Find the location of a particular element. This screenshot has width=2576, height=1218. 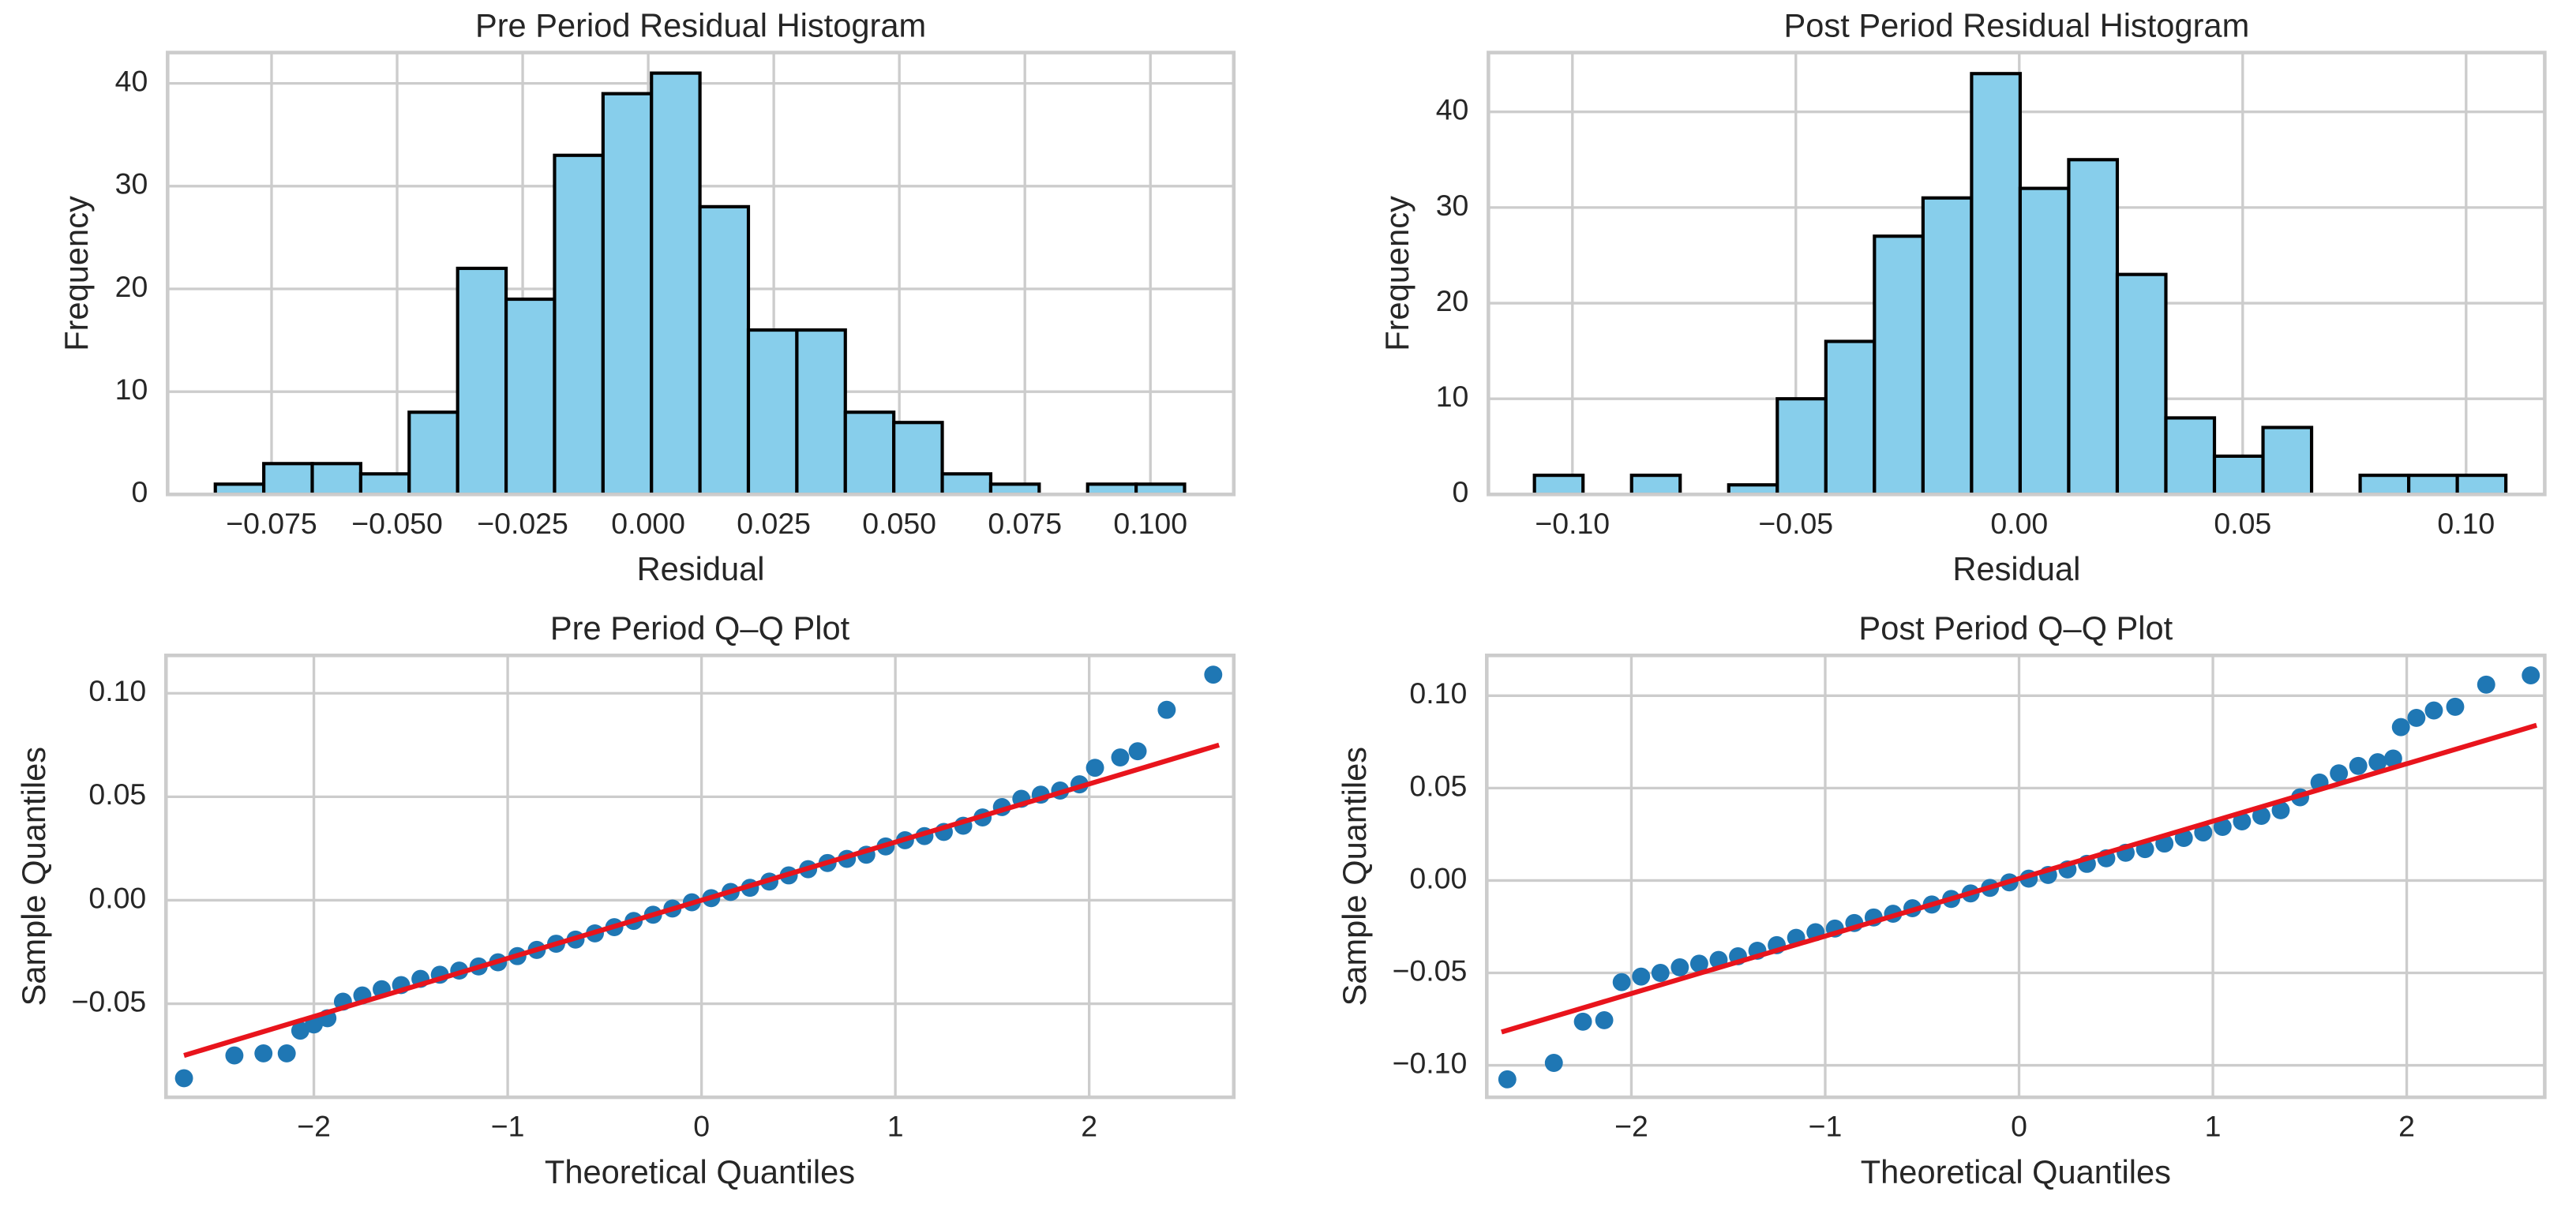

x-tick-label: −0.10 is located at coordinates (1572, 523).